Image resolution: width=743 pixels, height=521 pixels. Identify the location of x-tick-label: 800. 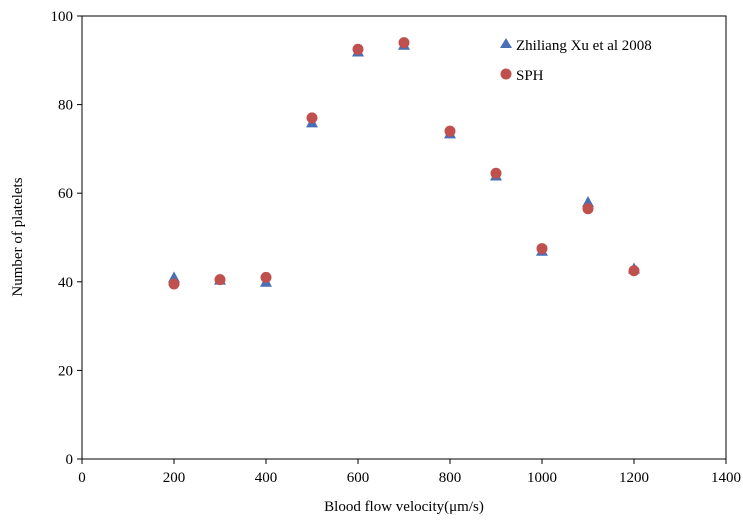
(450, 478).